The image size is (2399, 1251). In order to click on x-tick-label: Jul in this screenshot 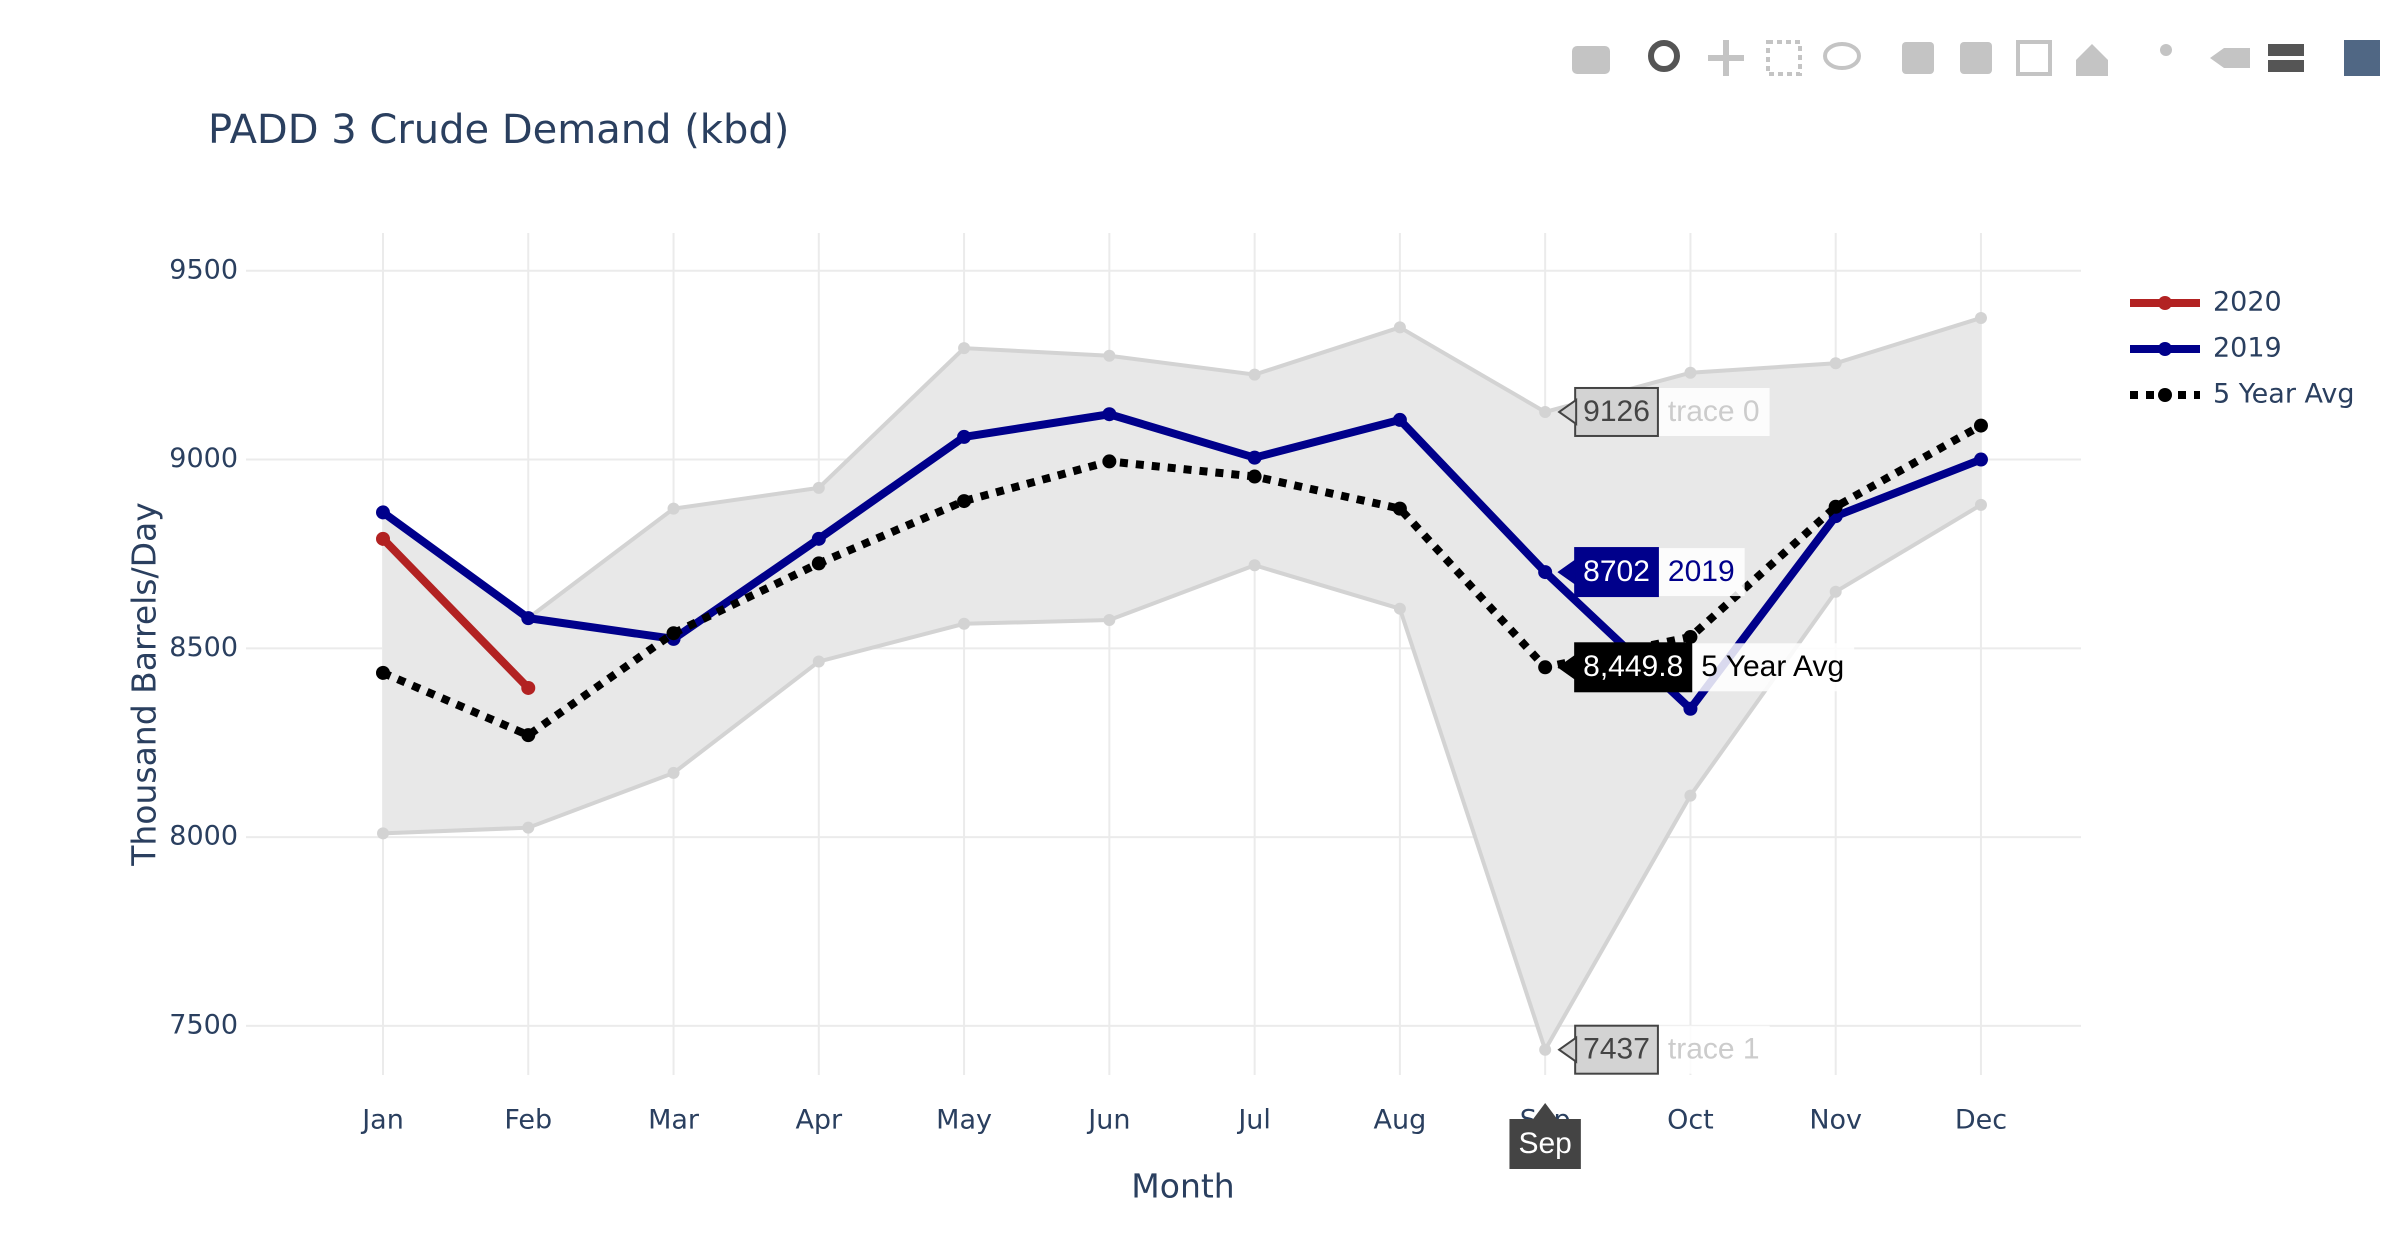, I will do `click(1253, 1120)`.